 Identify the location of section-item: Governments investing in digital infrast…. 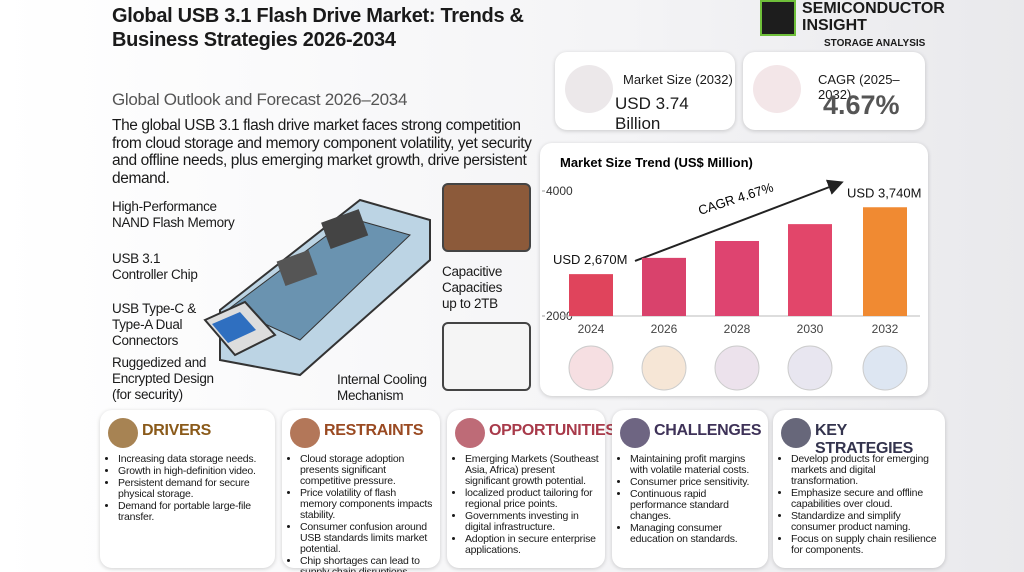
(532, 522).